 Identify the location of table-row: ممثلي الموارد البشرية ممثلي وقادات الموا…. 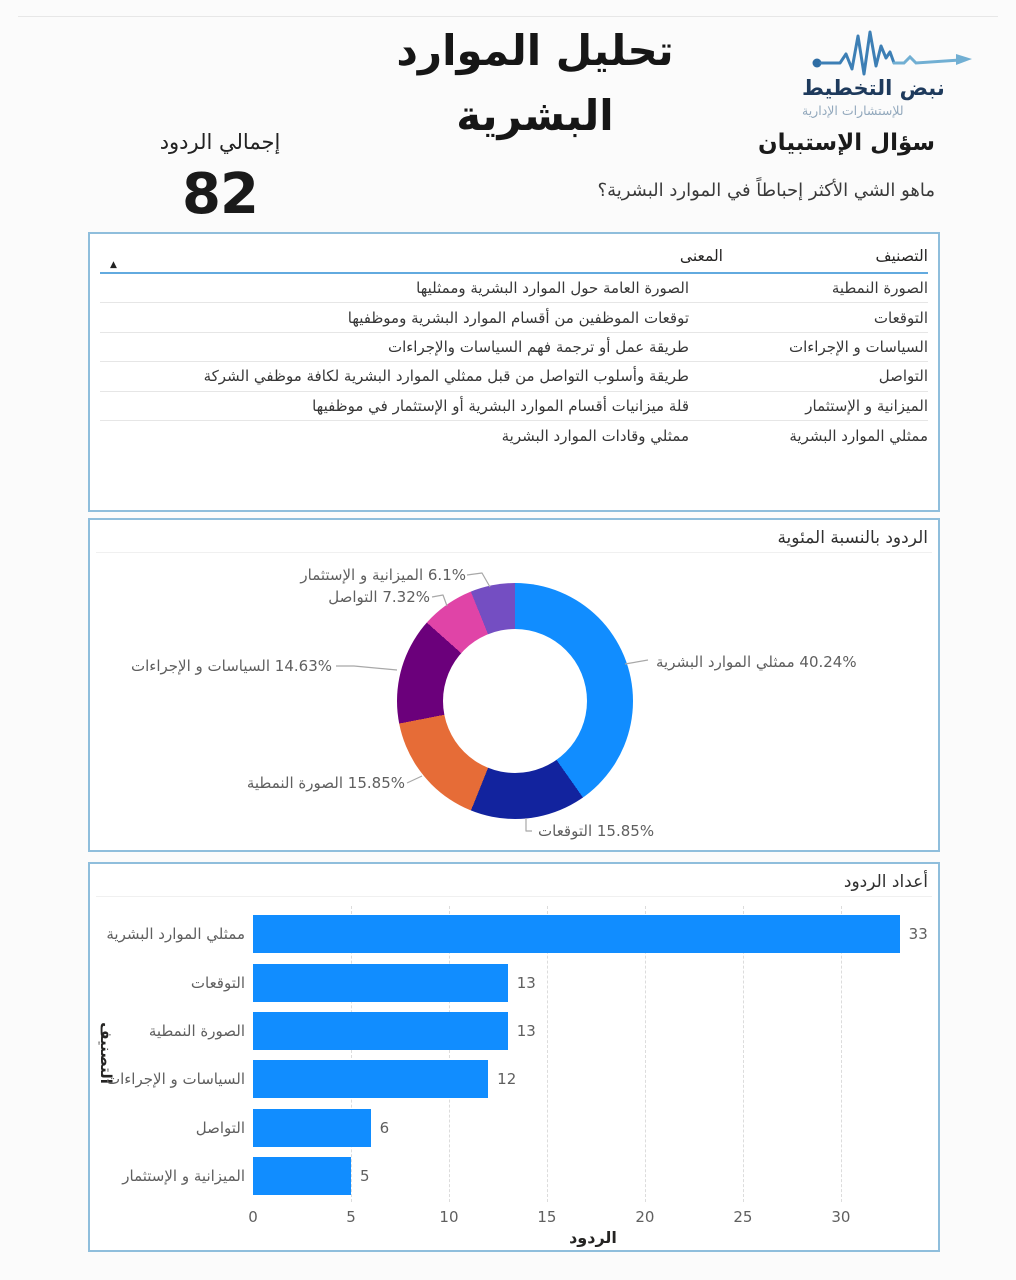
(514, 435).